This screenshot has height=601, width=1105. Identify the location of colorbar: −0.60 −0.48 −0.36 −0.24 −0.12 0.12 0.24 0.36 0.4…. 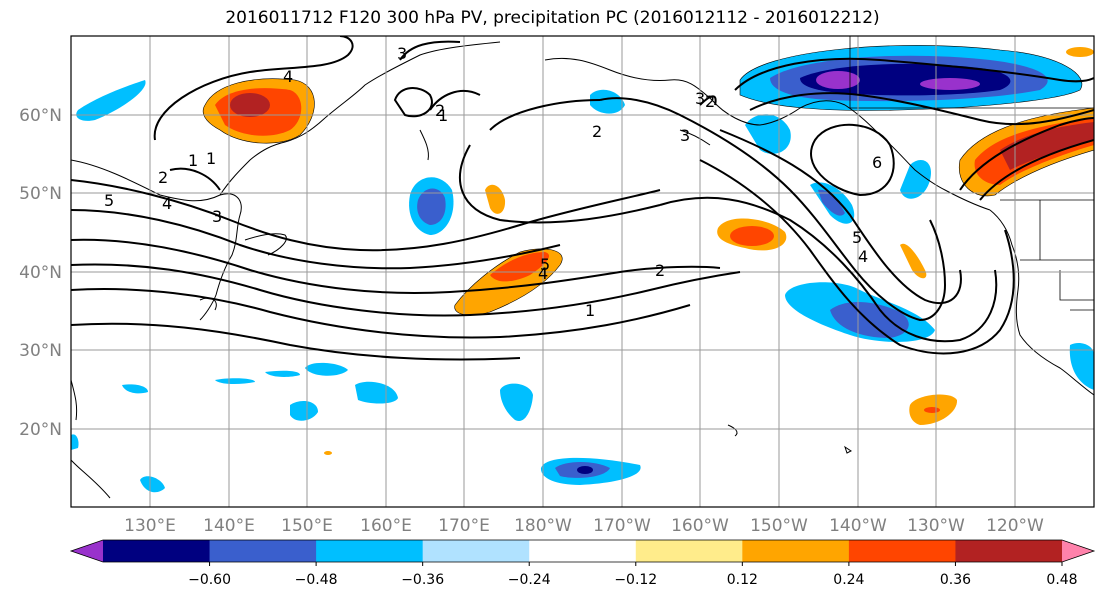
(582, 563).